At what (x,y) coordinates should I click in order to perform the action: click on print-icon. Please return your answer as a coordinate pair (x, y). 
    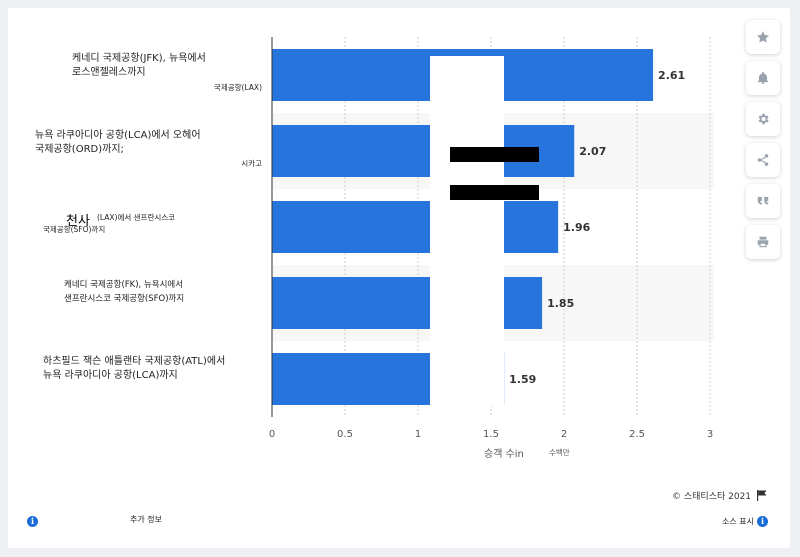
    Looking at the image, I should click on (763, 242).